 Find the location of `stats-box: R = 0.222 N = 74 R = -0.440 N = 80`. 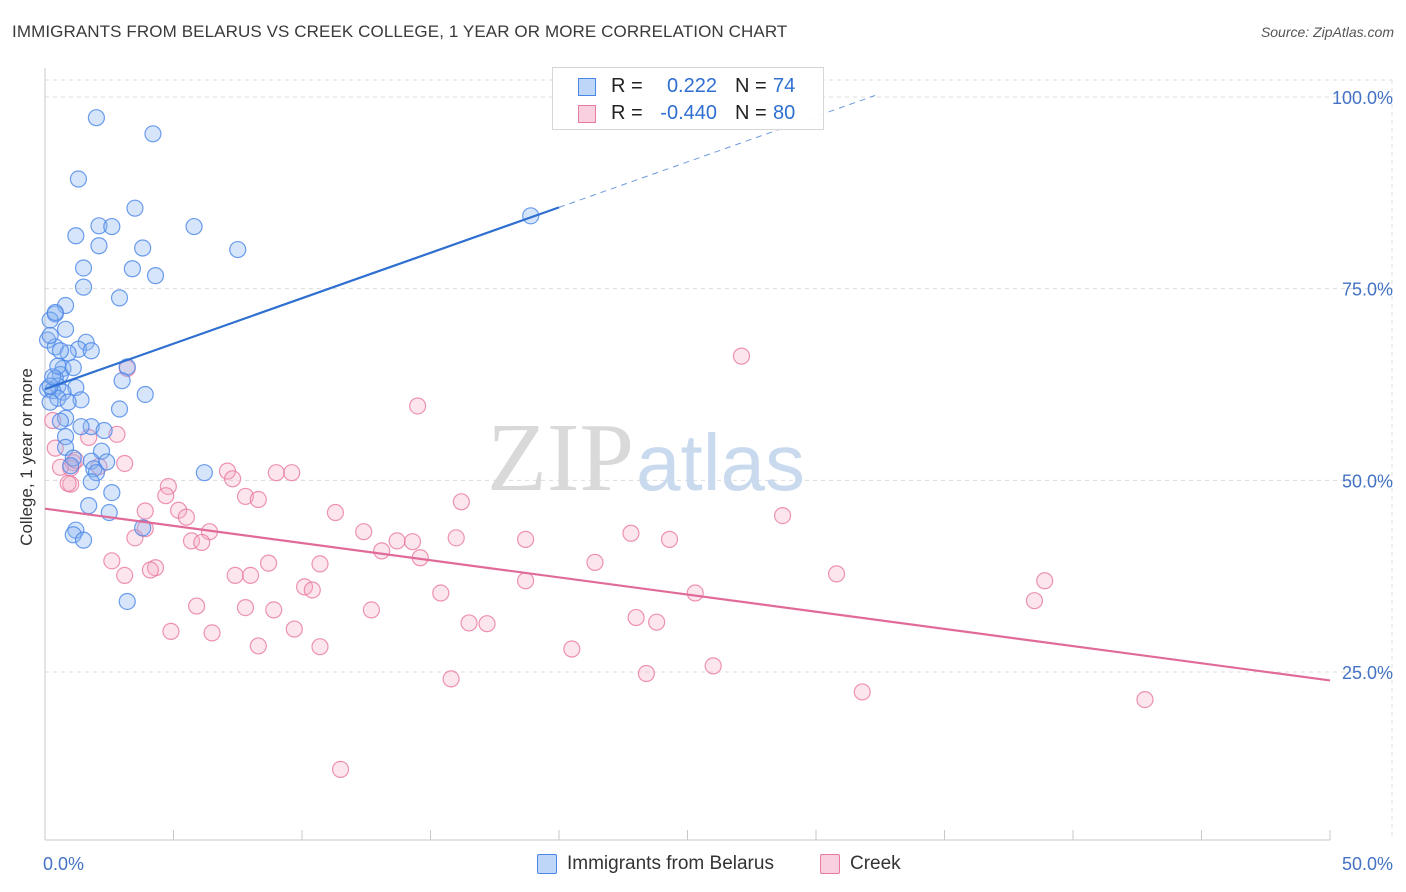

stats-box: R = 0.222 N = 74 R = -0.440 N = 80 is located at coordinates (688, 98).